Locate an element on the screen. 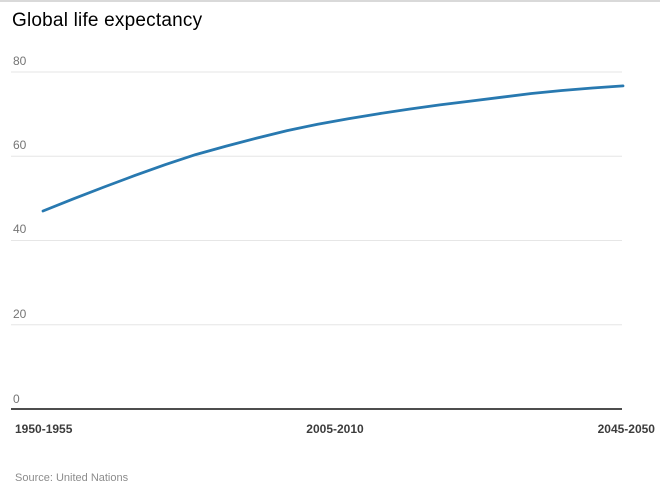  y-axis-tick-0: 0 is located at coordinates (16, 399).